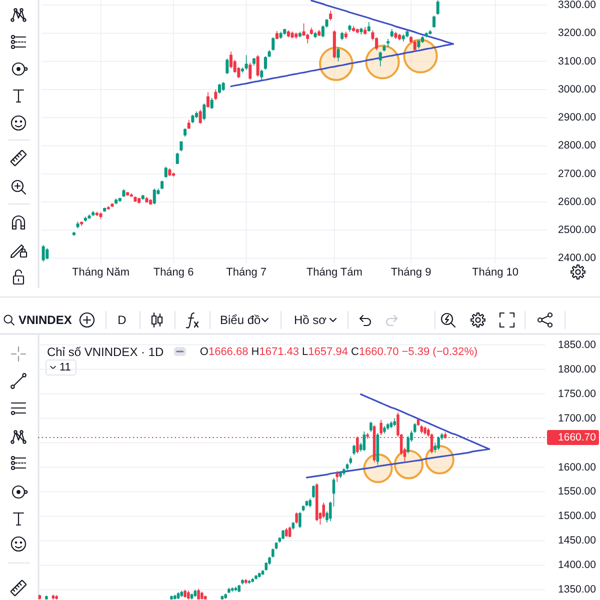 This screenshot has width=600, height=600. I want to click on x-tick-label: Tháng 9, so click(411, 272).